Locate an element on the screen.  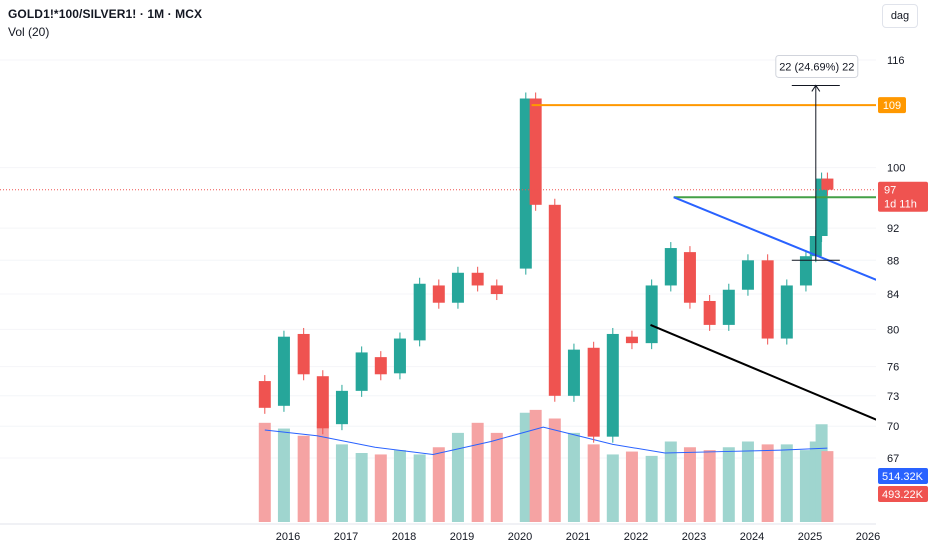
price-tick-label: 84 is located at coordinates (893, 295).